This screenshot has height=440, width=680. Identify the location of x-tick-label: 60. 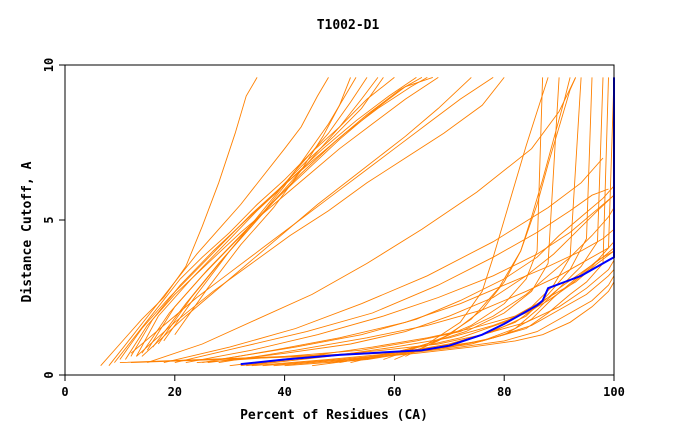
(394, 392).